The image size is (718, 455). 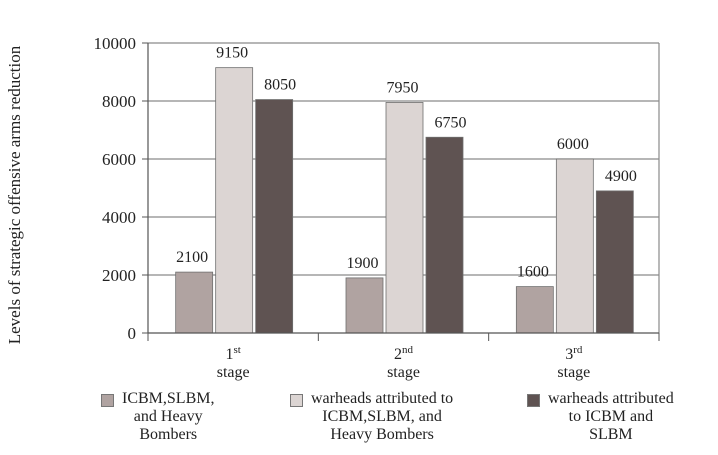 I want to click on data-label: 4900, so click(x=621, y=176).